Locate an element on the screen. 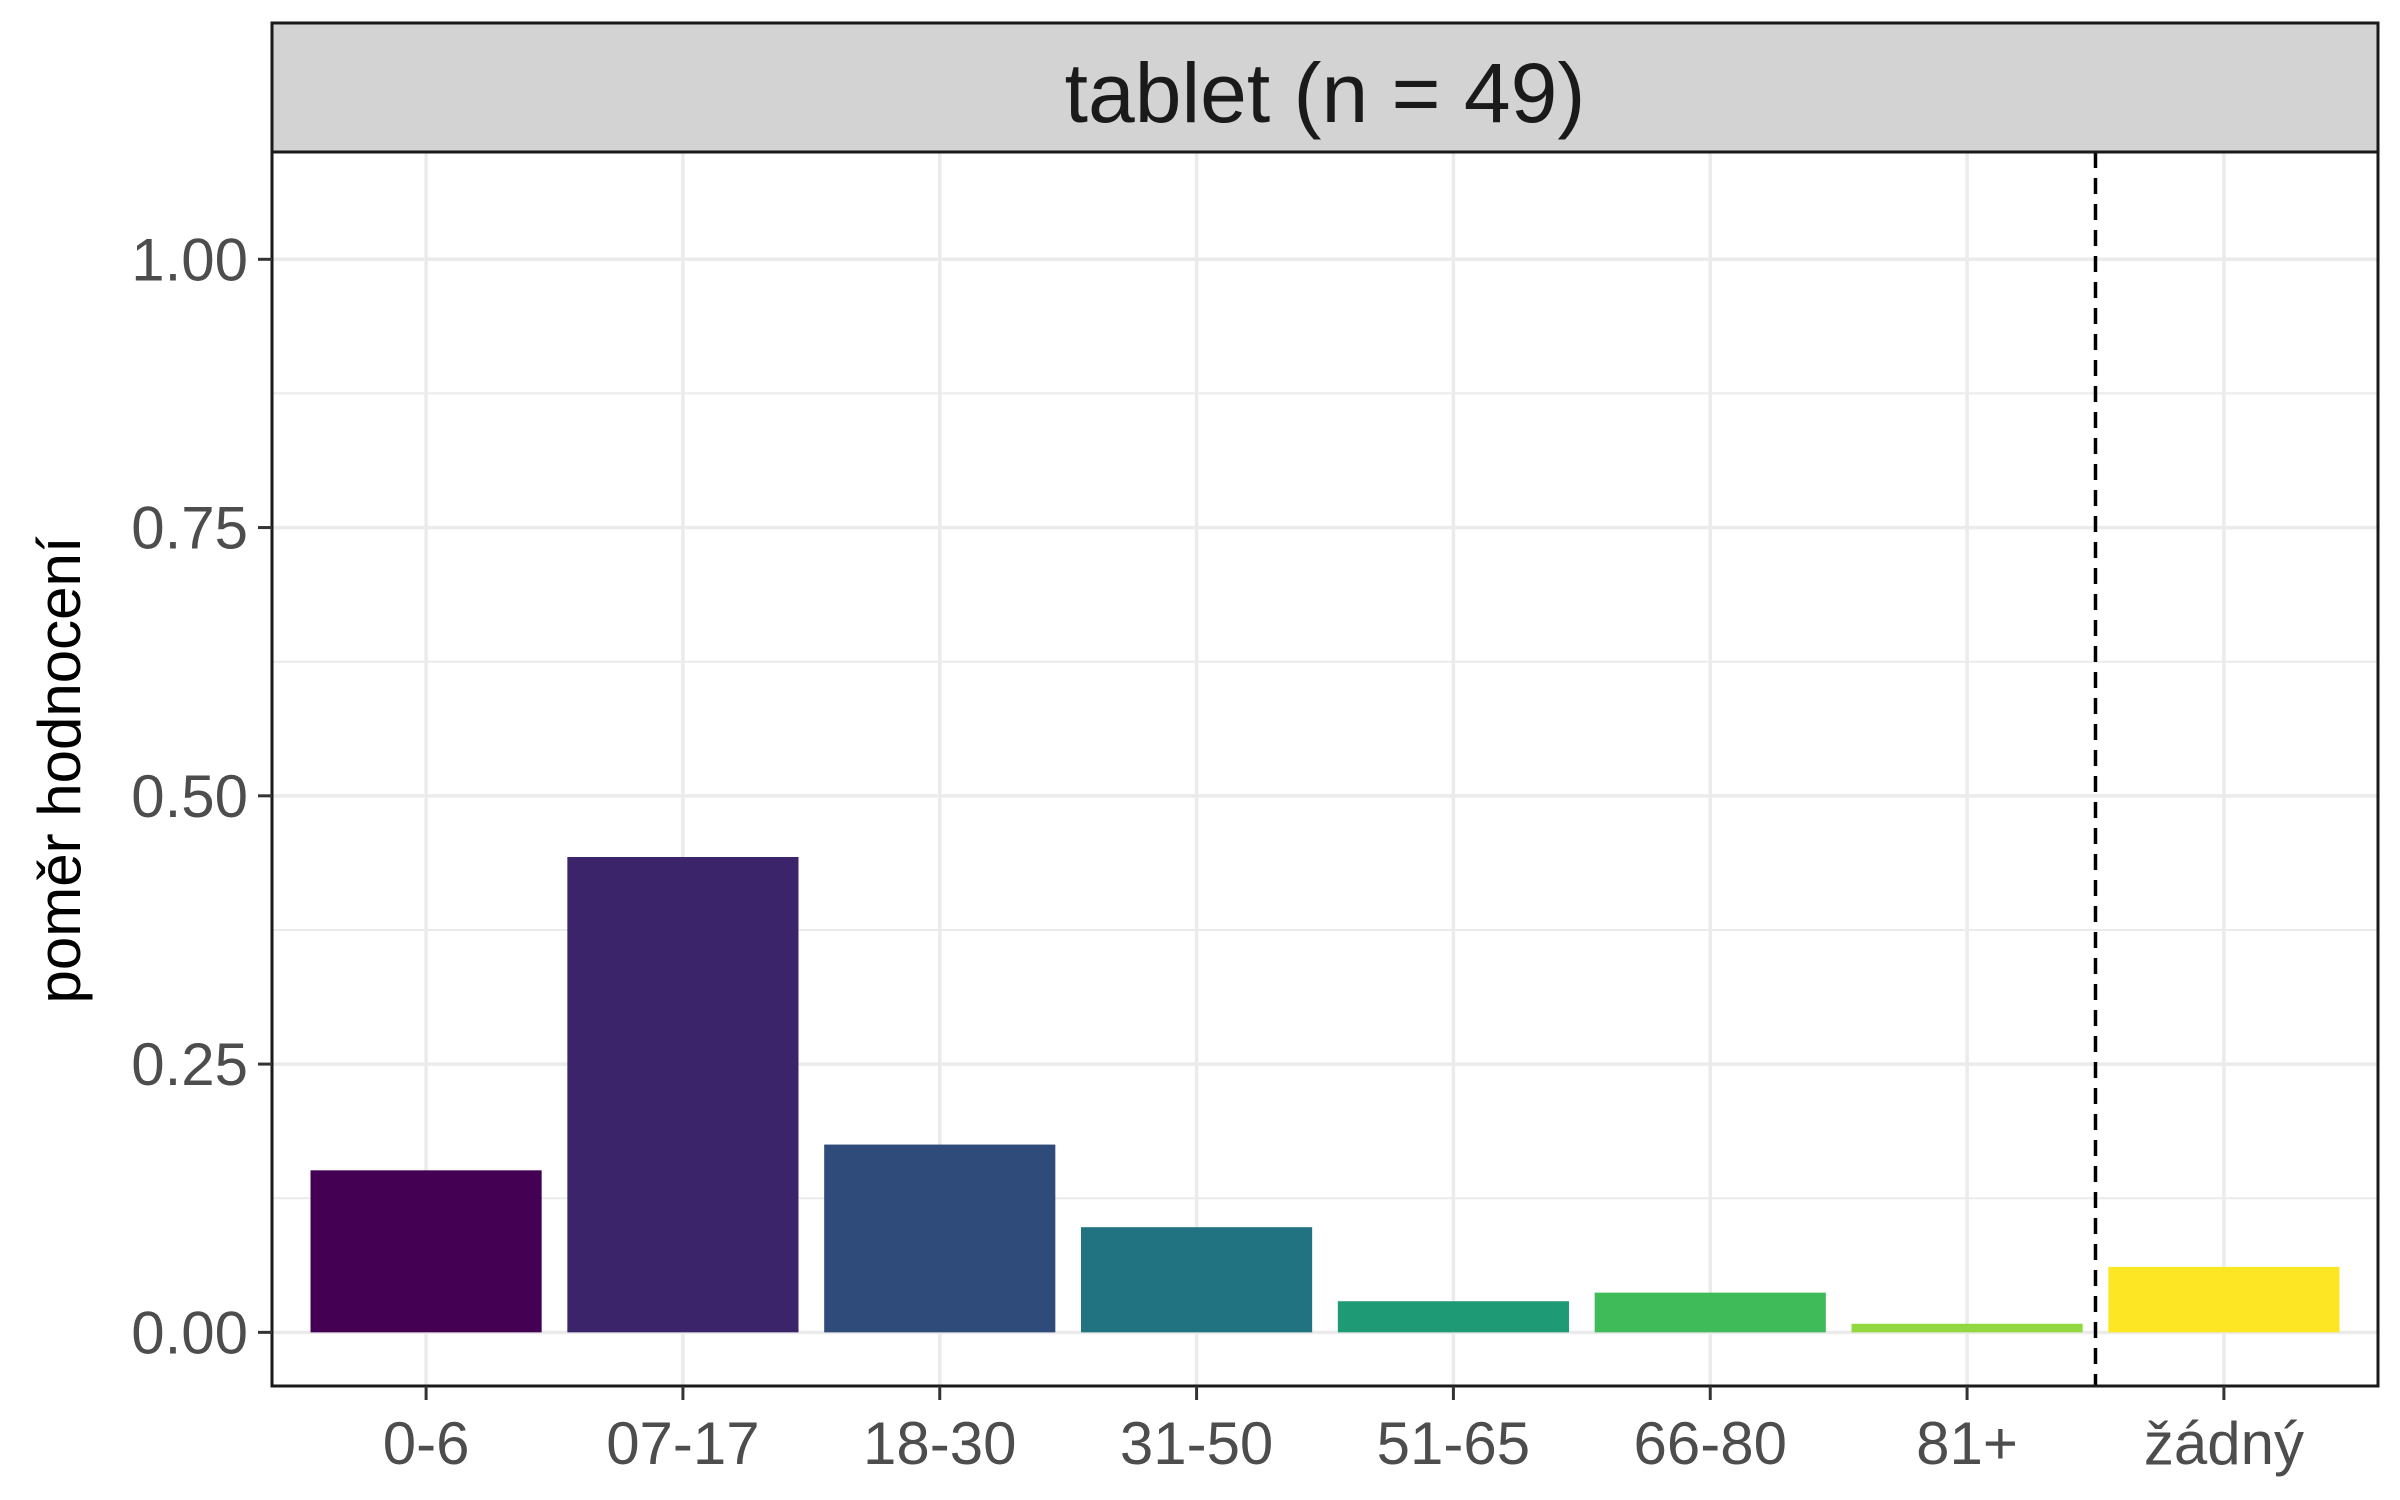 The height and width of the screenshot is (1500, 2400). x-tick-label: žádný is located at coordinates (2224, 1443).